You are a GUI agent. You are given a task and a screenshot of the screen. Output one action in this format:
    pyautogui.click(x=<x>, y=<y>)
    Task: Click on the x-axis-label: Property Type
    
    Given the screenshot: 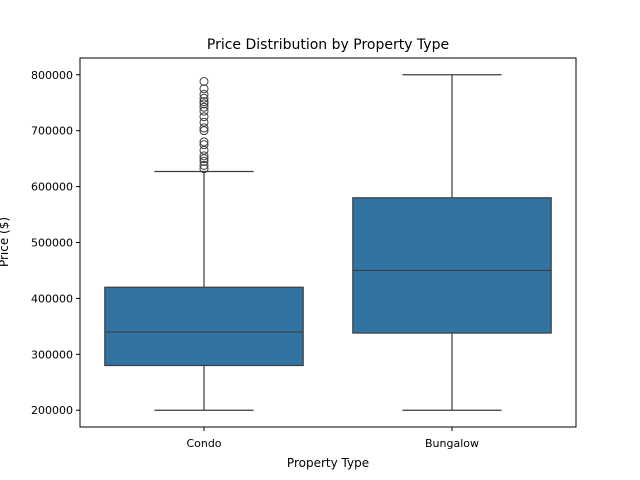 What is the action you would take?
    pyautogui.click(x=328, y=463)
    